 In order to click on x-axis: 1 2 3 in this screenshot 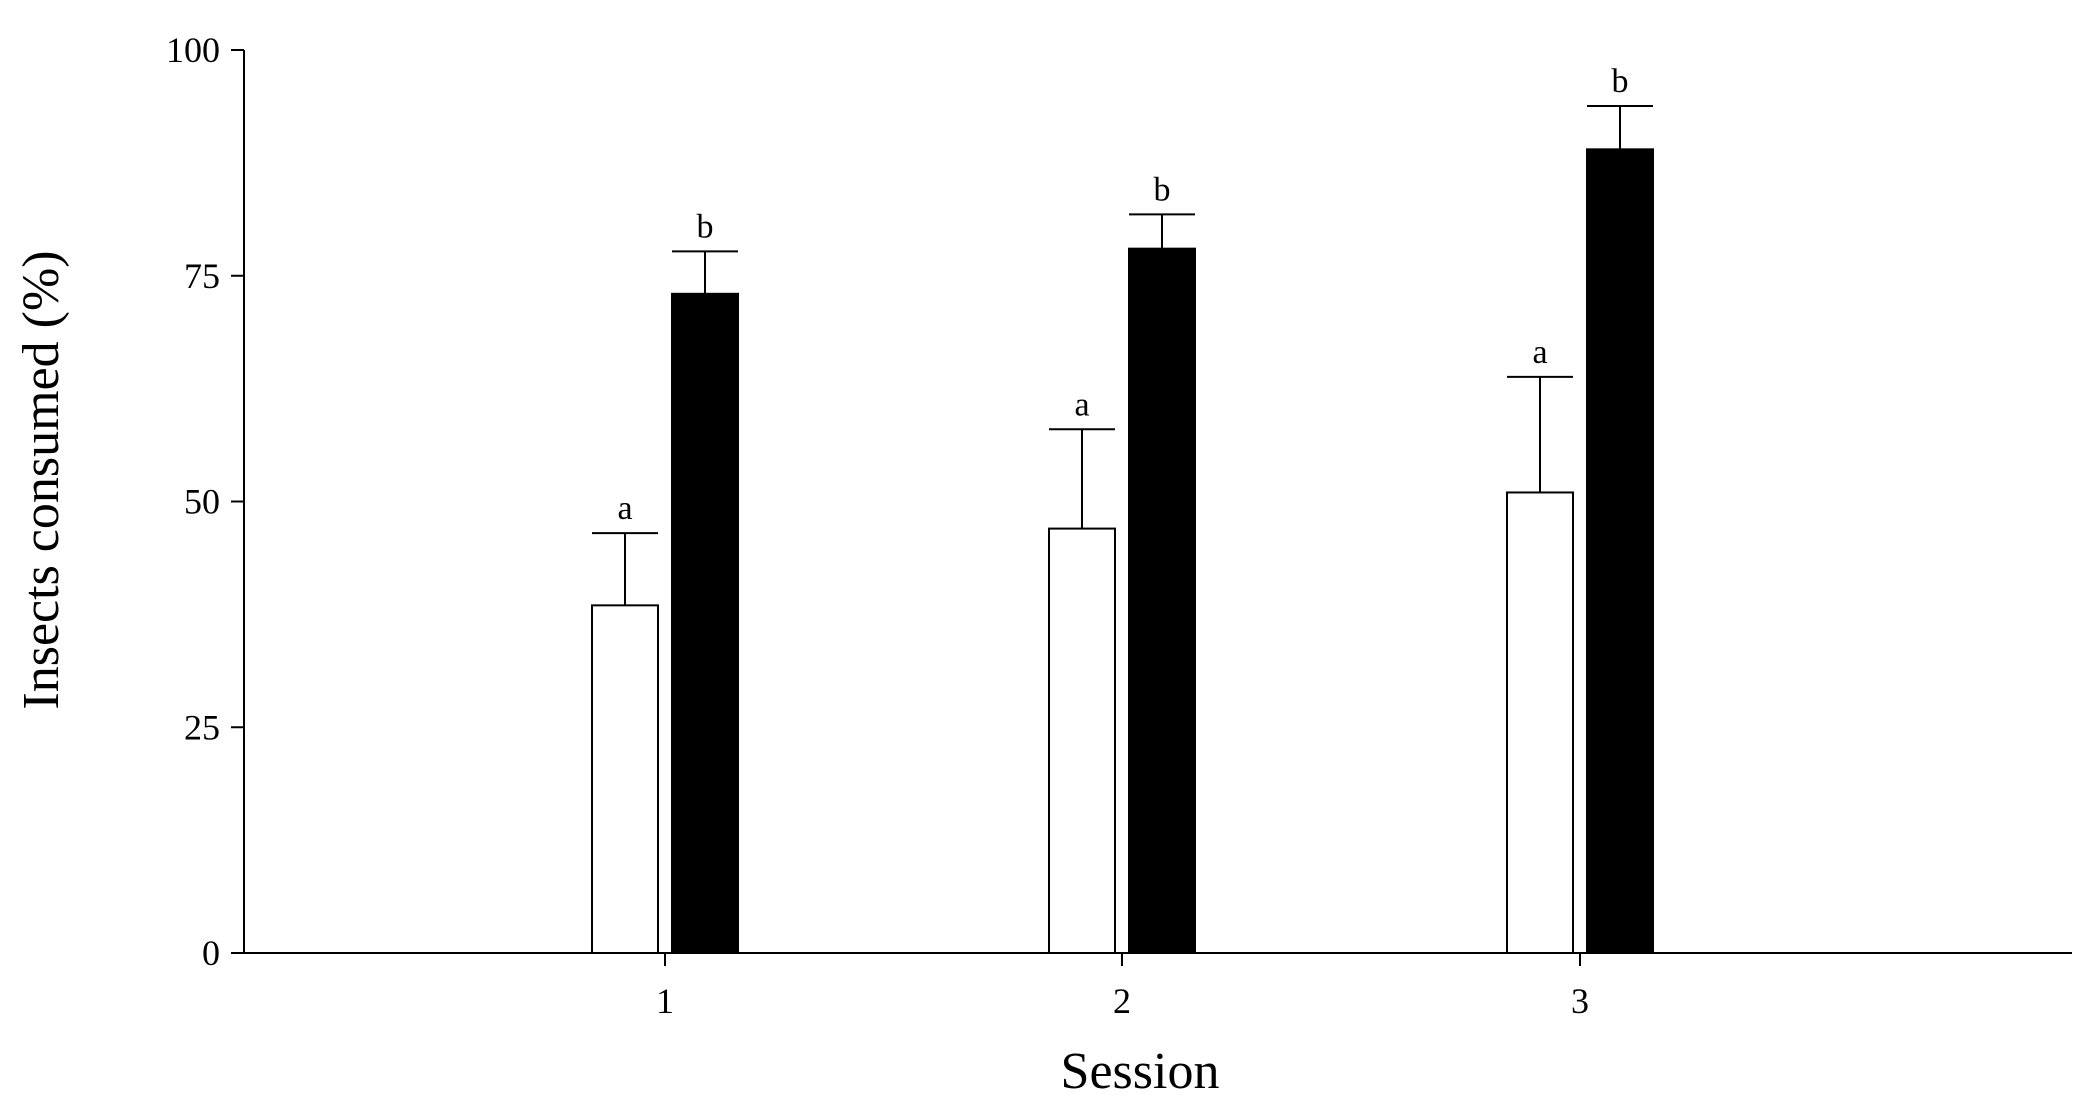, I will do `click(1158, 986)`.